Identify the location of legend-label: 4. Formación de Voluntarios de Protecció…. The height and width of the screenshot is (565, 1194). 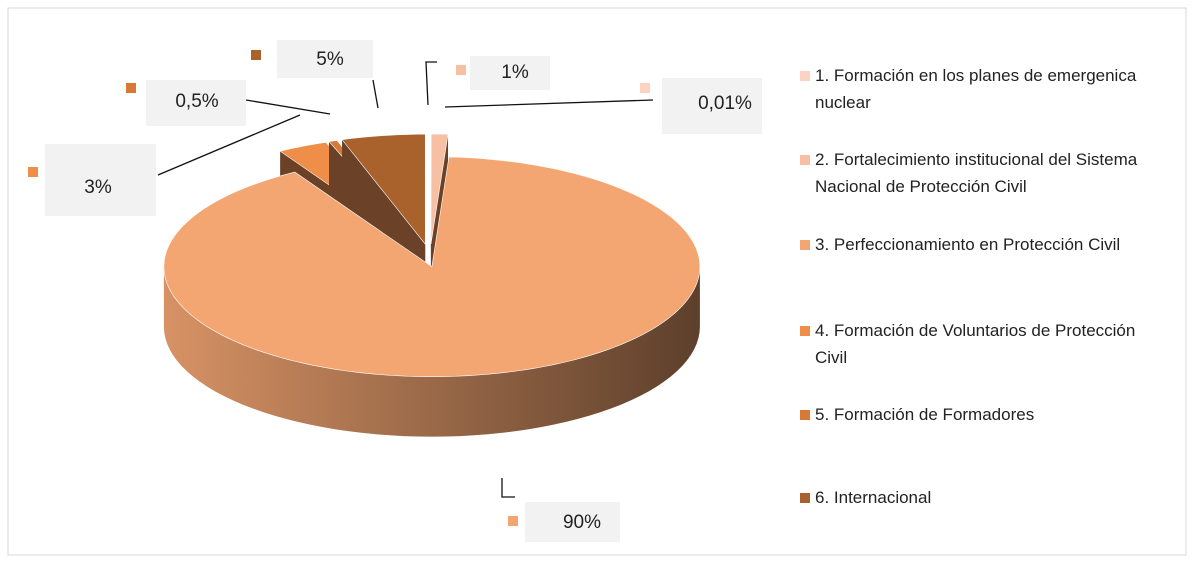
(975, 344).